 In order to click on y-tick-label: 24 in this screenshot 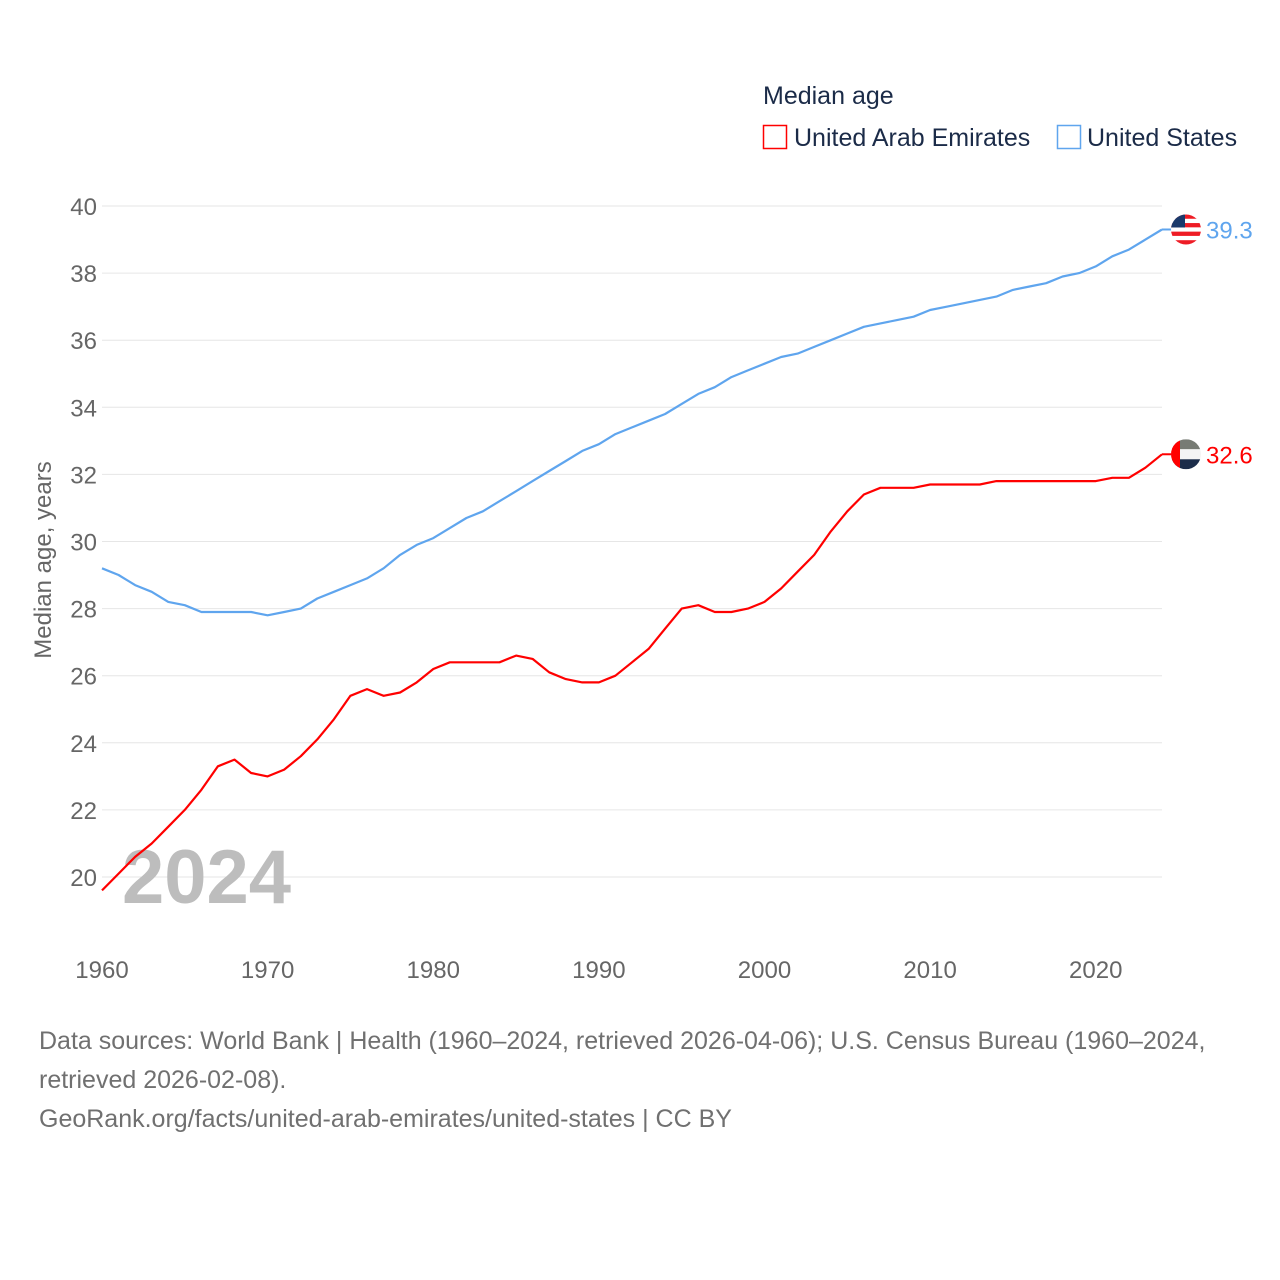, I will do `click(83, 744)`.